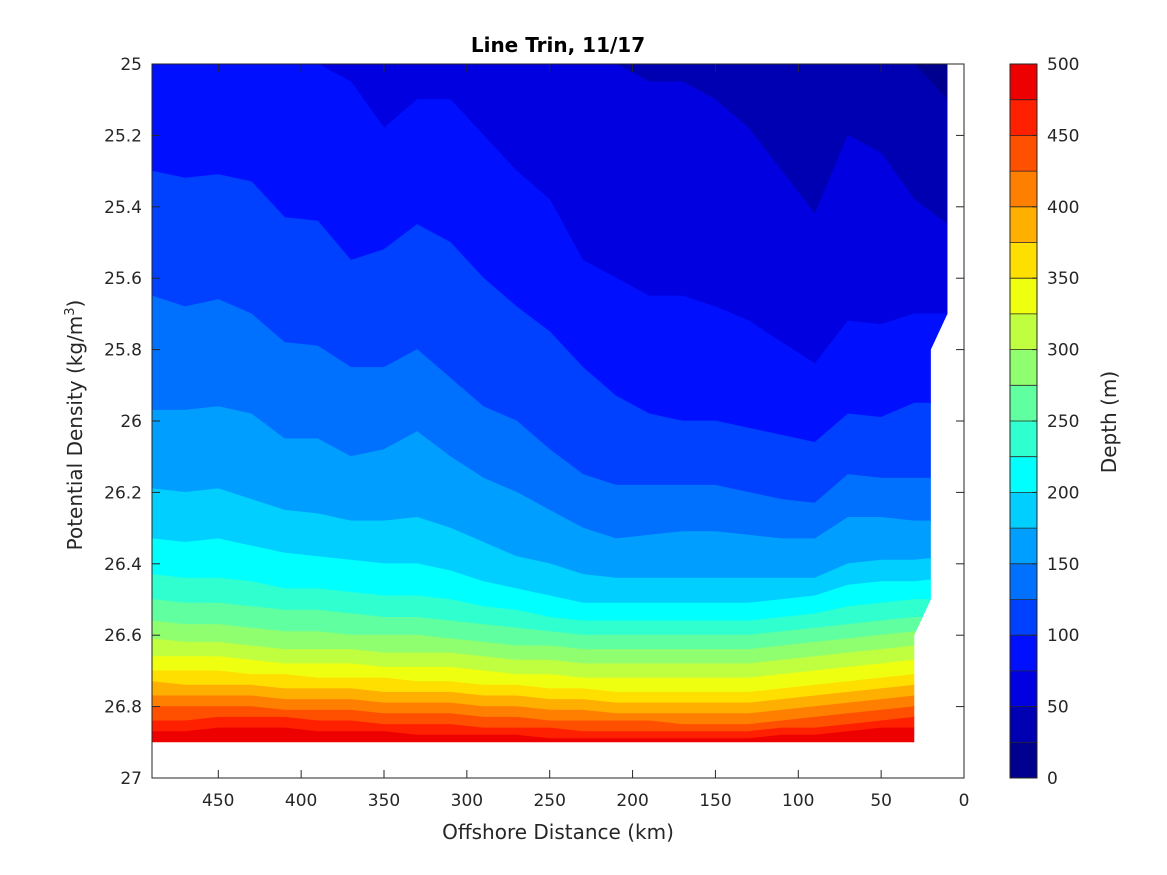 The width and height of the screenshot is (1167, 875). Describe the element at coordinates (558, 45) in the screenshot. I see `chart-title: Line Trin, 11/17` at that location.